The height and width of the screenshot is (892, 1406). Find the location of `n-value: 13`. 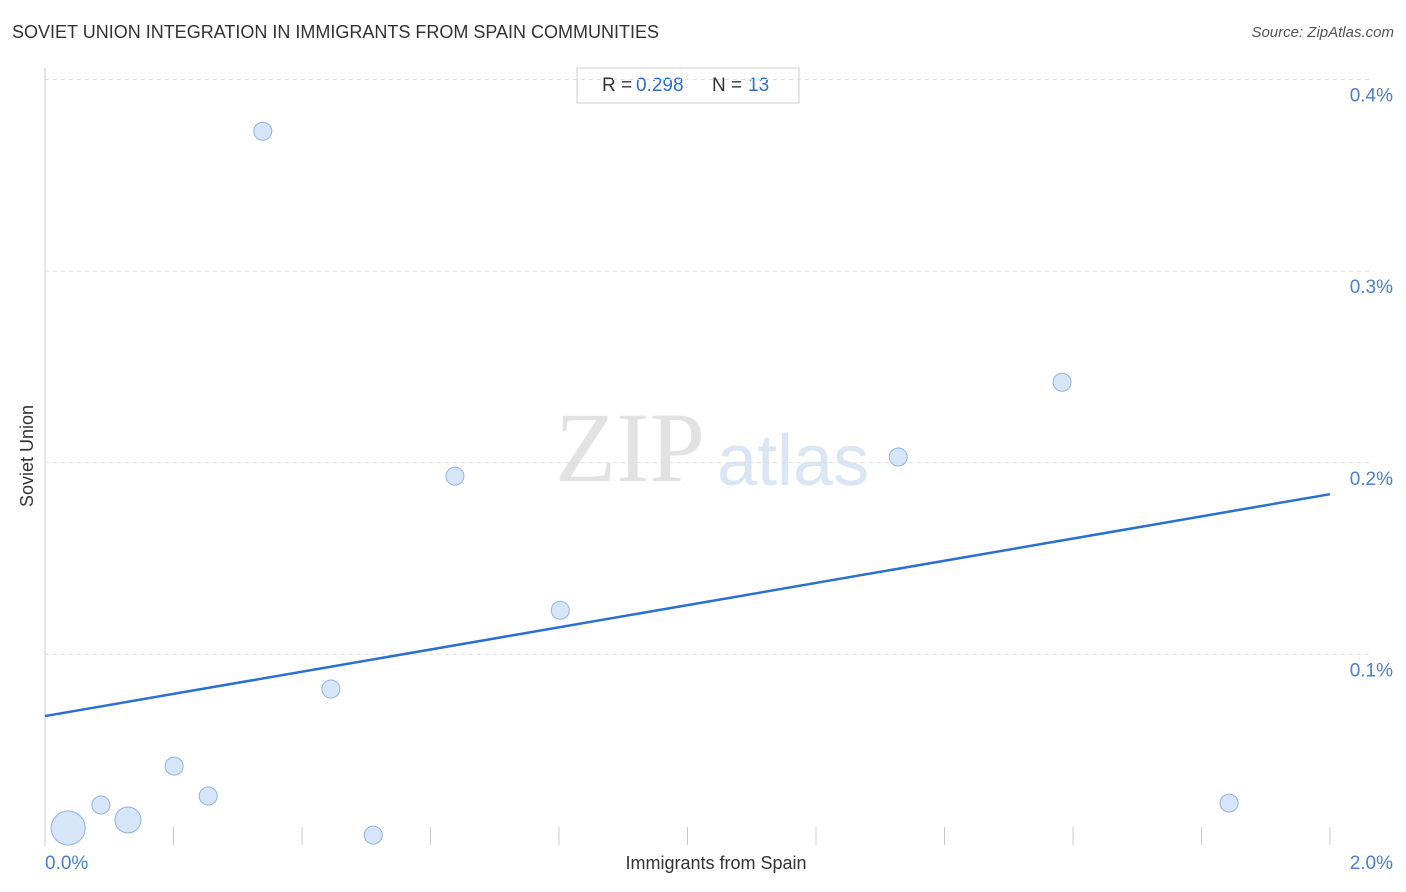

n-value: 13 is located at coordinates (758, 85).